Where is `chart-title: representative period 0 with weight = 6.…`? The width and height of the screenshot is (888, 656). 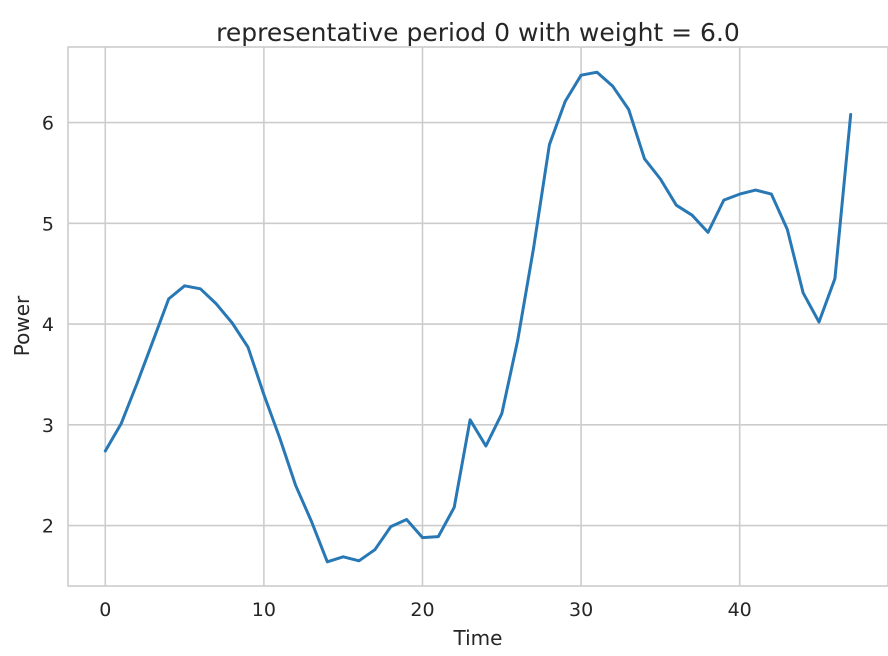
chart-title: representative period 0 with weight = 6.… is located at coordinates (478, 32).